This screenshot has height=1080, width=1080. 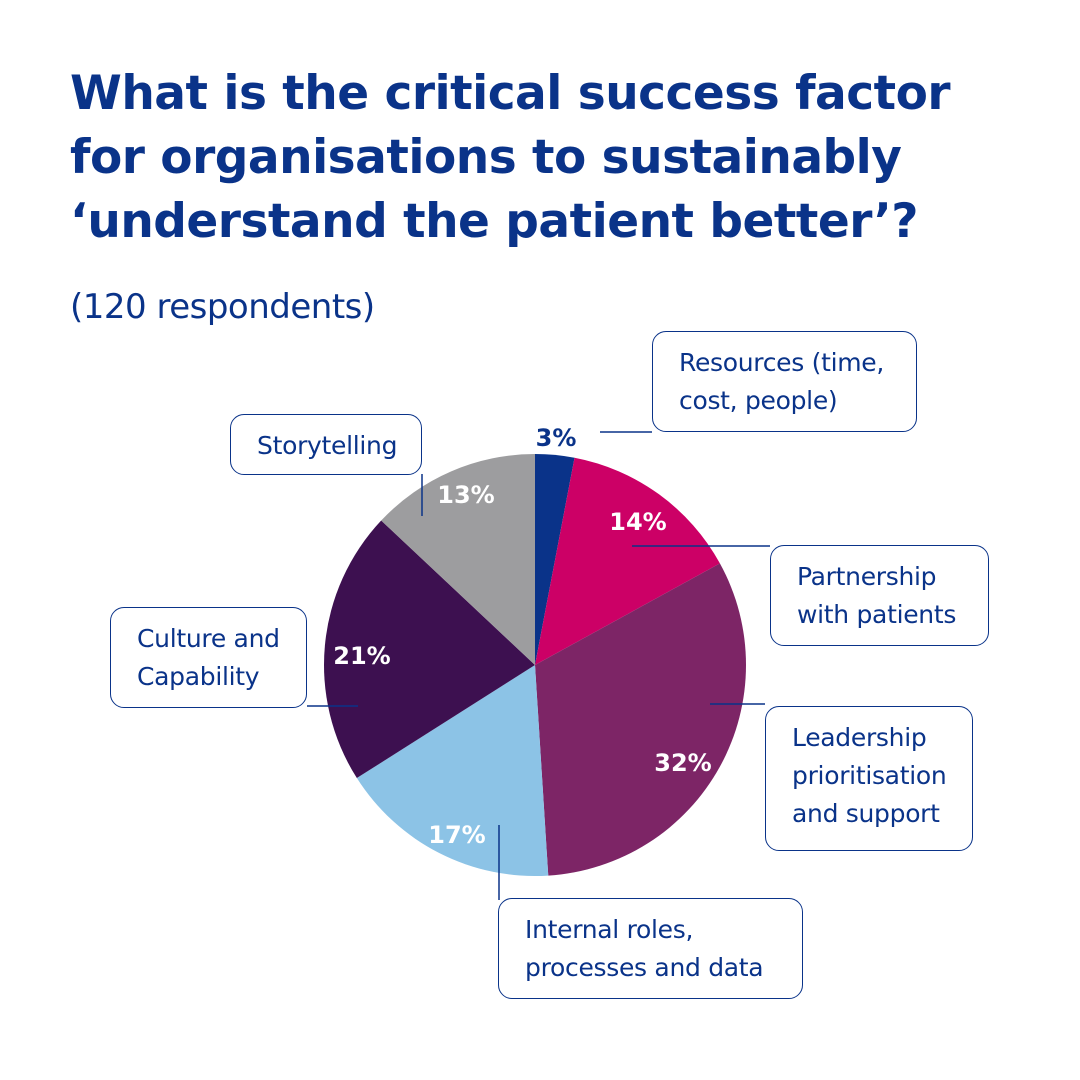 What do you see at coordinates (877, 614) in the screenshot?
I see `callout-label-line: with patients` at bounding box center [877, 614].